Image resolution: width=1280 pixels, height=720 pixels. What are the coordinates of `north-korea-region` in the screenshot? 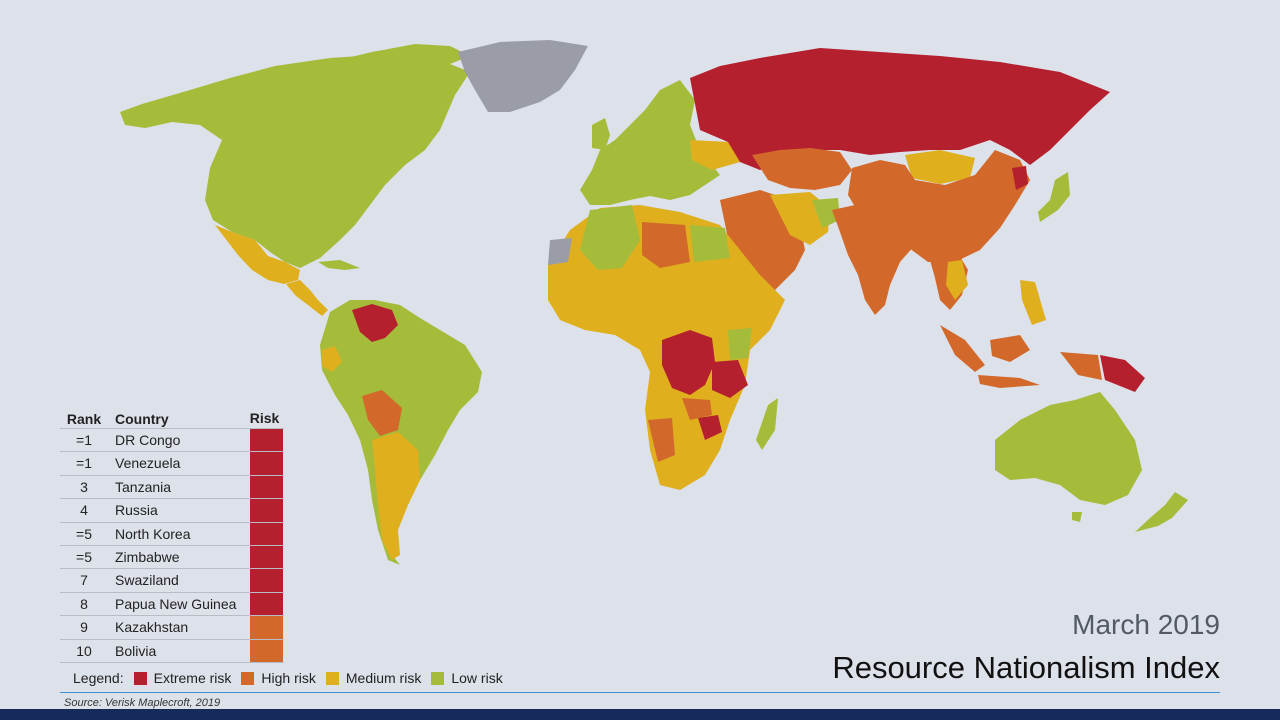 It's located at (1020, 178).